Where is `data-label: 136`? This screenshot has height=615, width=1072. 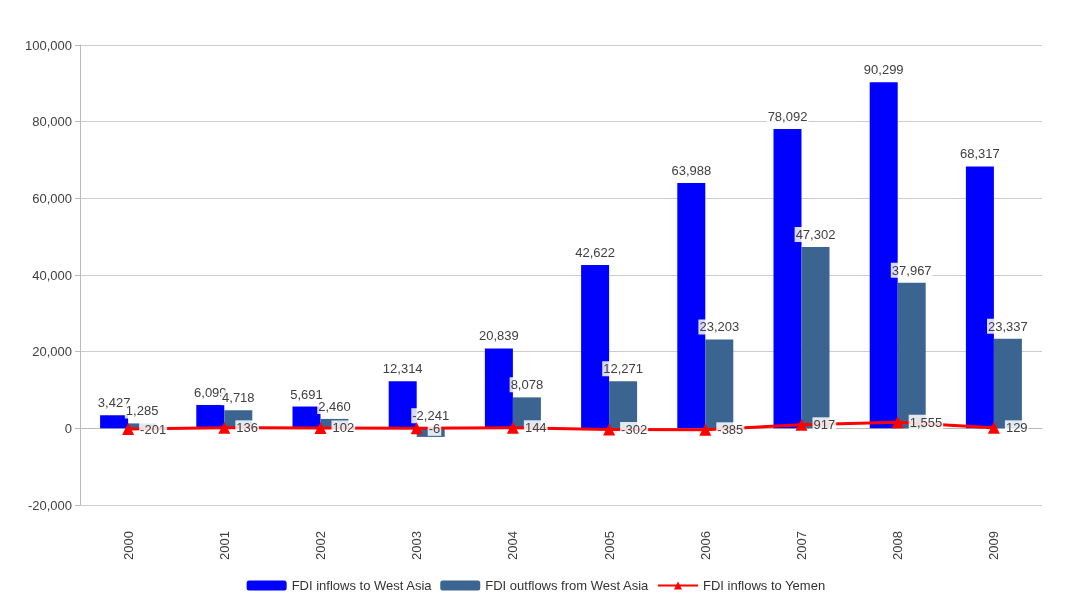 data-label: 136 is located at coordinates (247, 428).